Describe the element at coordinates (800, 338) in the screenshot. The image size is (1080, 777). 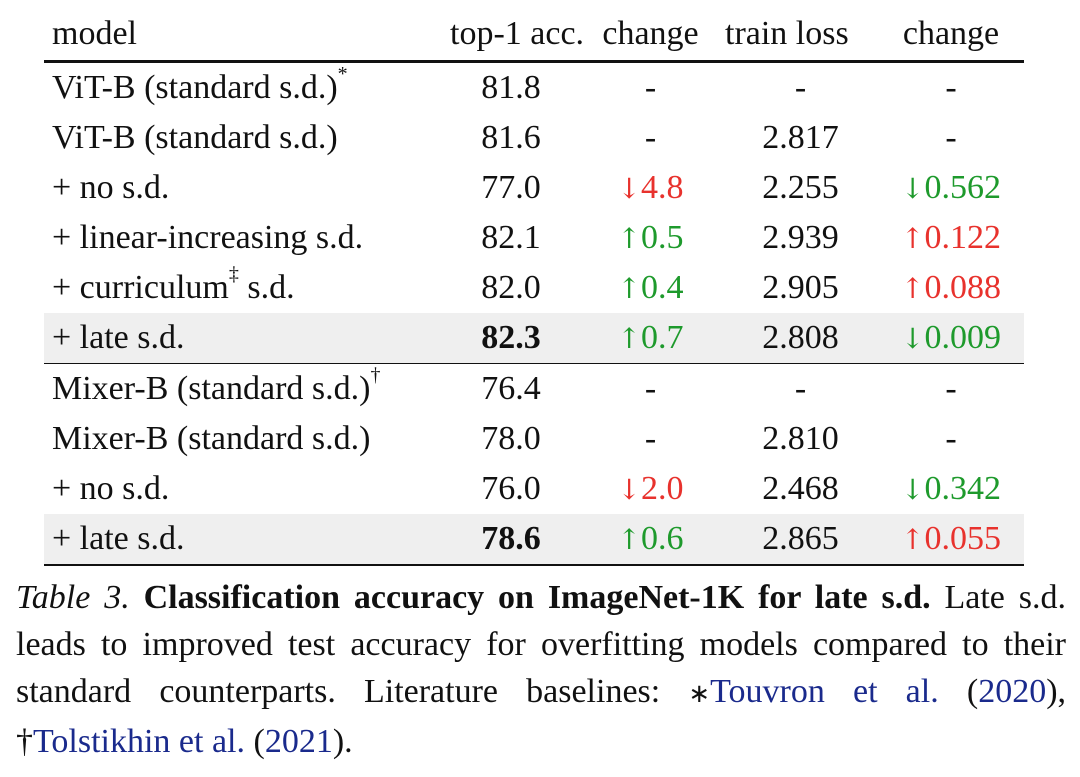
I see `loss-cell: 2.808` at that location.